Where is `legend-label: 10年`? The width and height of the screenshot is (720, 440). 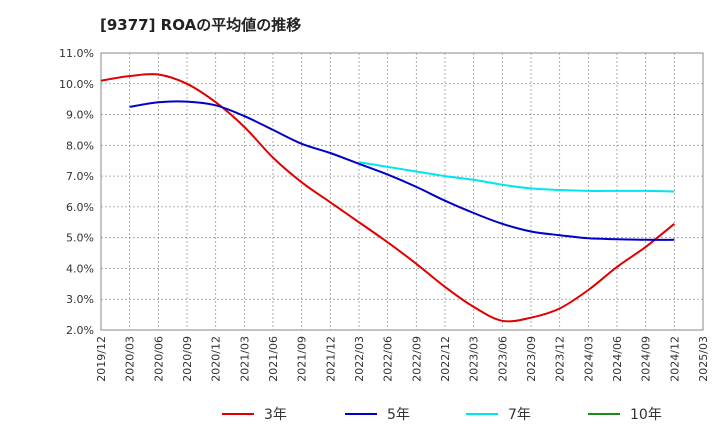
legend-label: 10年 is located at coordinates (646, 415).